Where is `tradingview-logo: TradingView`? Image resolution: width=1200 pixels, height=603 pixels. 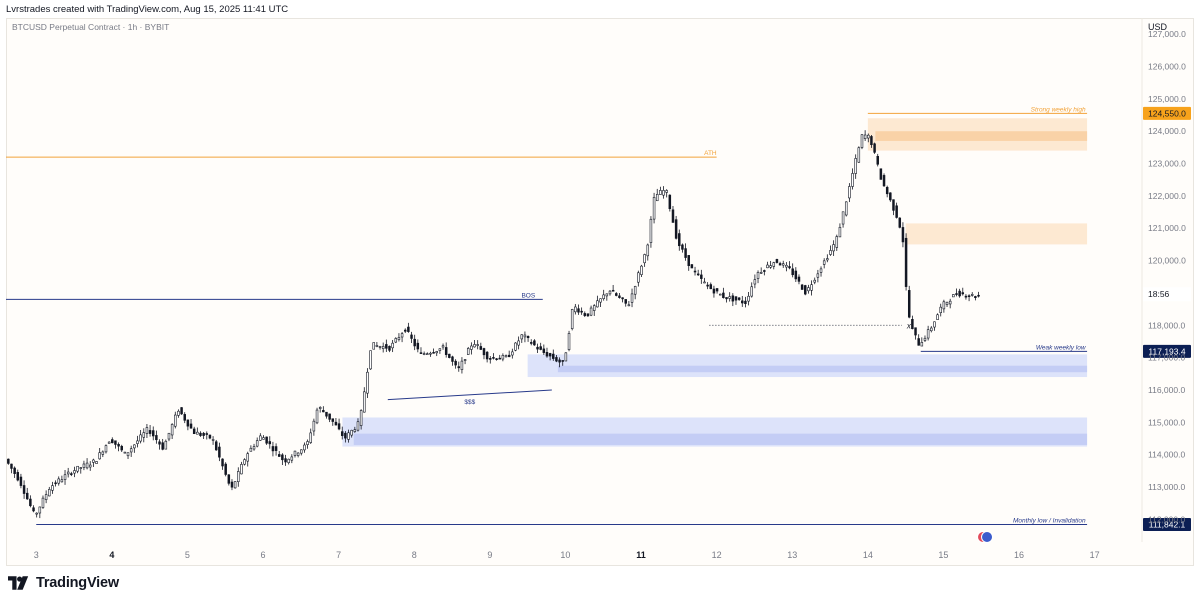
tradingview-logo: TradingView is located at coordinates (63, 583).